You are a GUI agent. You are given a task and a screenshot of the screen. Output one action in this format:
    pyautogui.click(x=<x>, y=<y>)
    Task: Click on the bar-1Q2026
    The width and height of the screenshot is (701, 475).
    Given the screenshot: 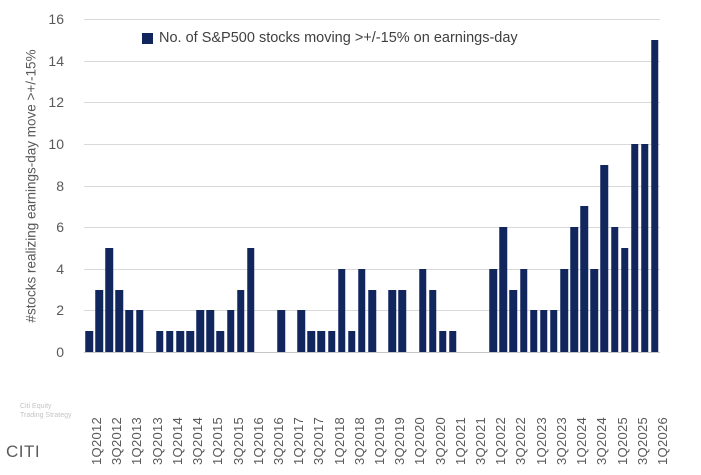 What is the action you would take?
    pyautogui.click(x=655, y=195)
    